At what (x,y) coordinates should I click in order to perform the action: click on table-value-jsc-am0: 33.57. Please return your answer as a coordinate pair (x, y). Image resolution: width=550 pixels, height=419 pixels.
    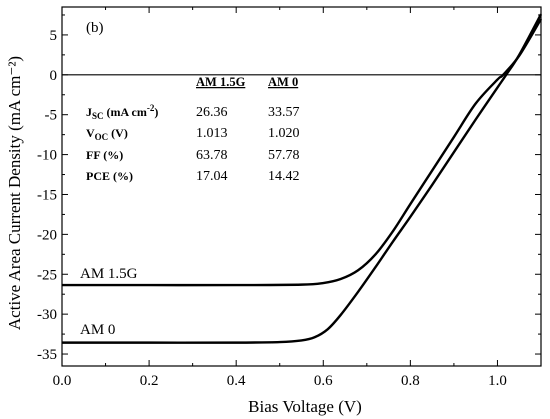
    Looking at the image, I should click on (284, 112).